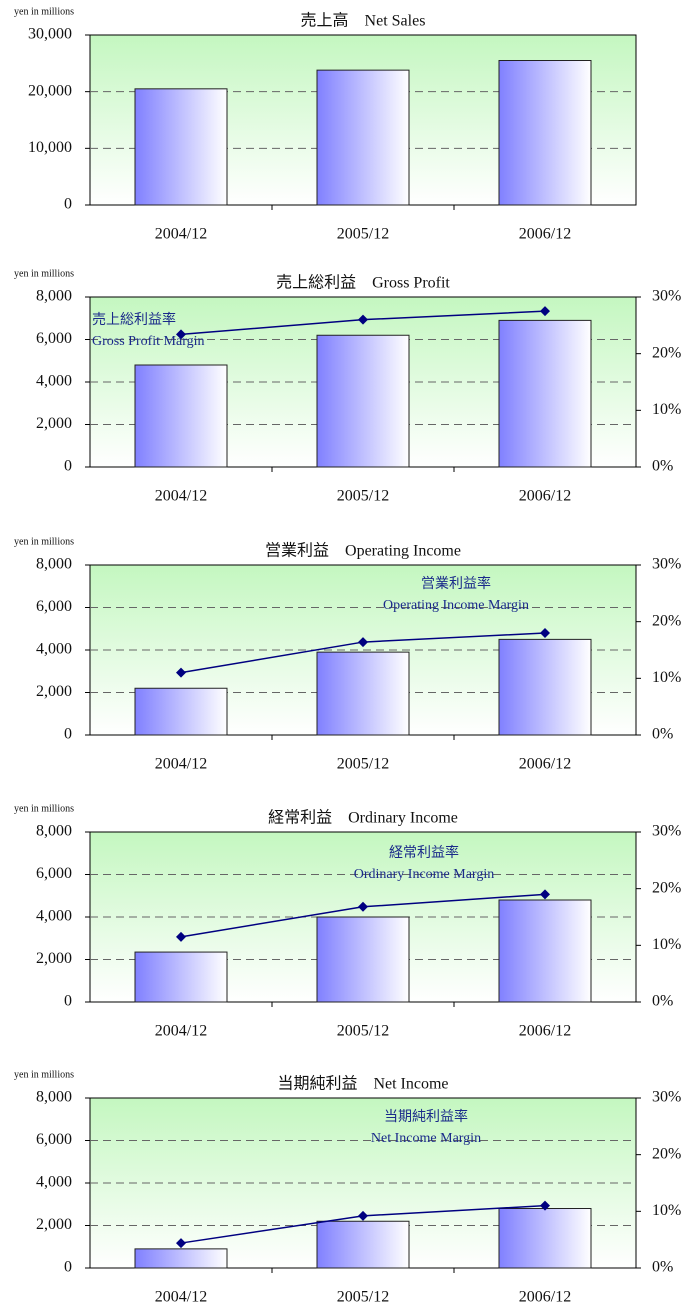 The width and height of the screenshot is (698, 1304). I want to click on chart-title: 売上総利益 Gross Profit, so click(363, 283).